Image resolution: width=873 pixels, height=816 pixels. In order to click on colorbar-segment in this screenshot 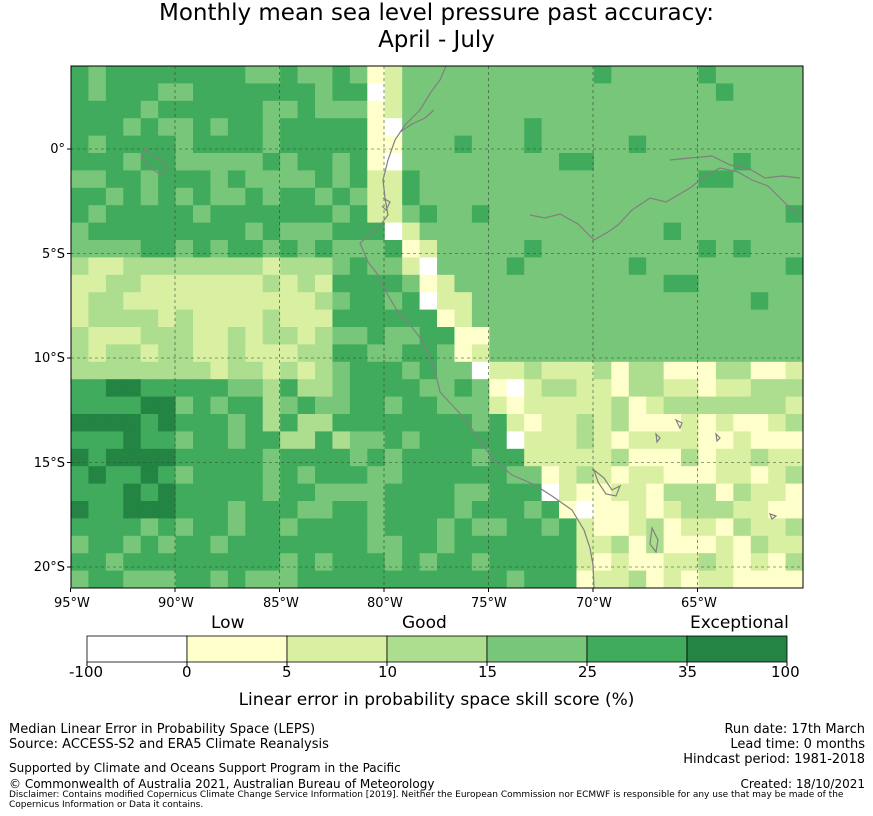, I will do `click(537, 649)`.